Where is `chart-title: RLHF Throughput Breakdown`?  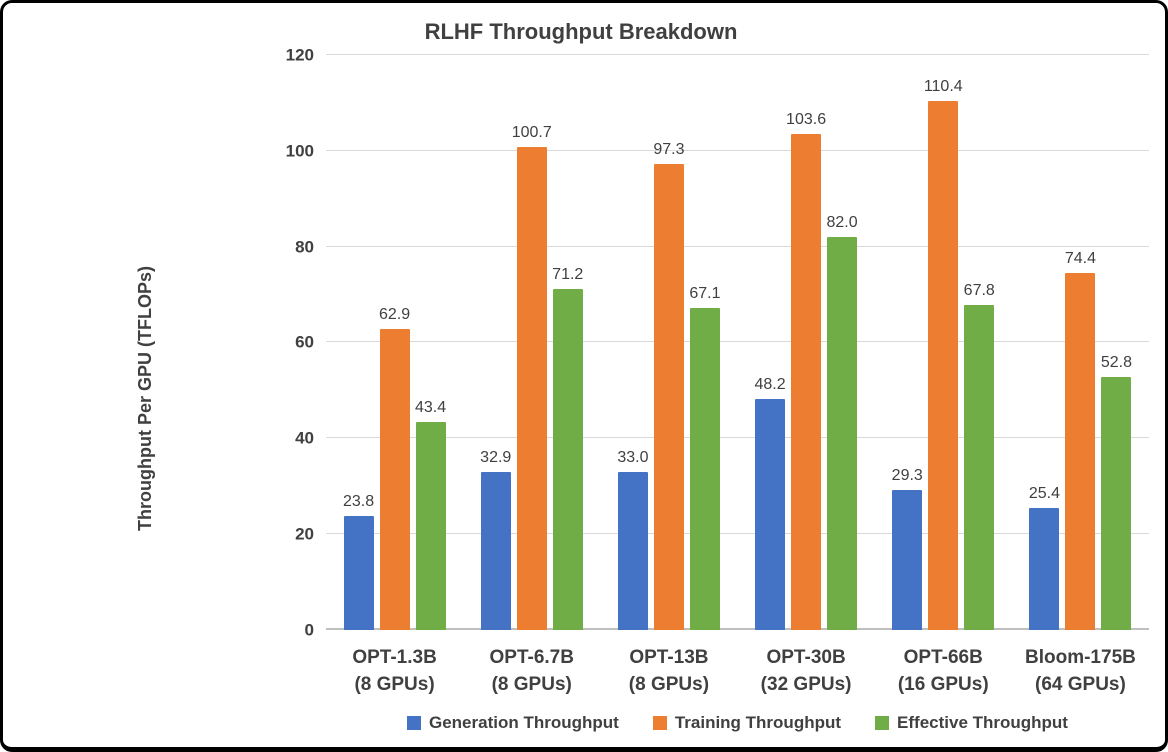
chart-title: RLHF Throughput Breakdown is located at coordinates (581, 31).